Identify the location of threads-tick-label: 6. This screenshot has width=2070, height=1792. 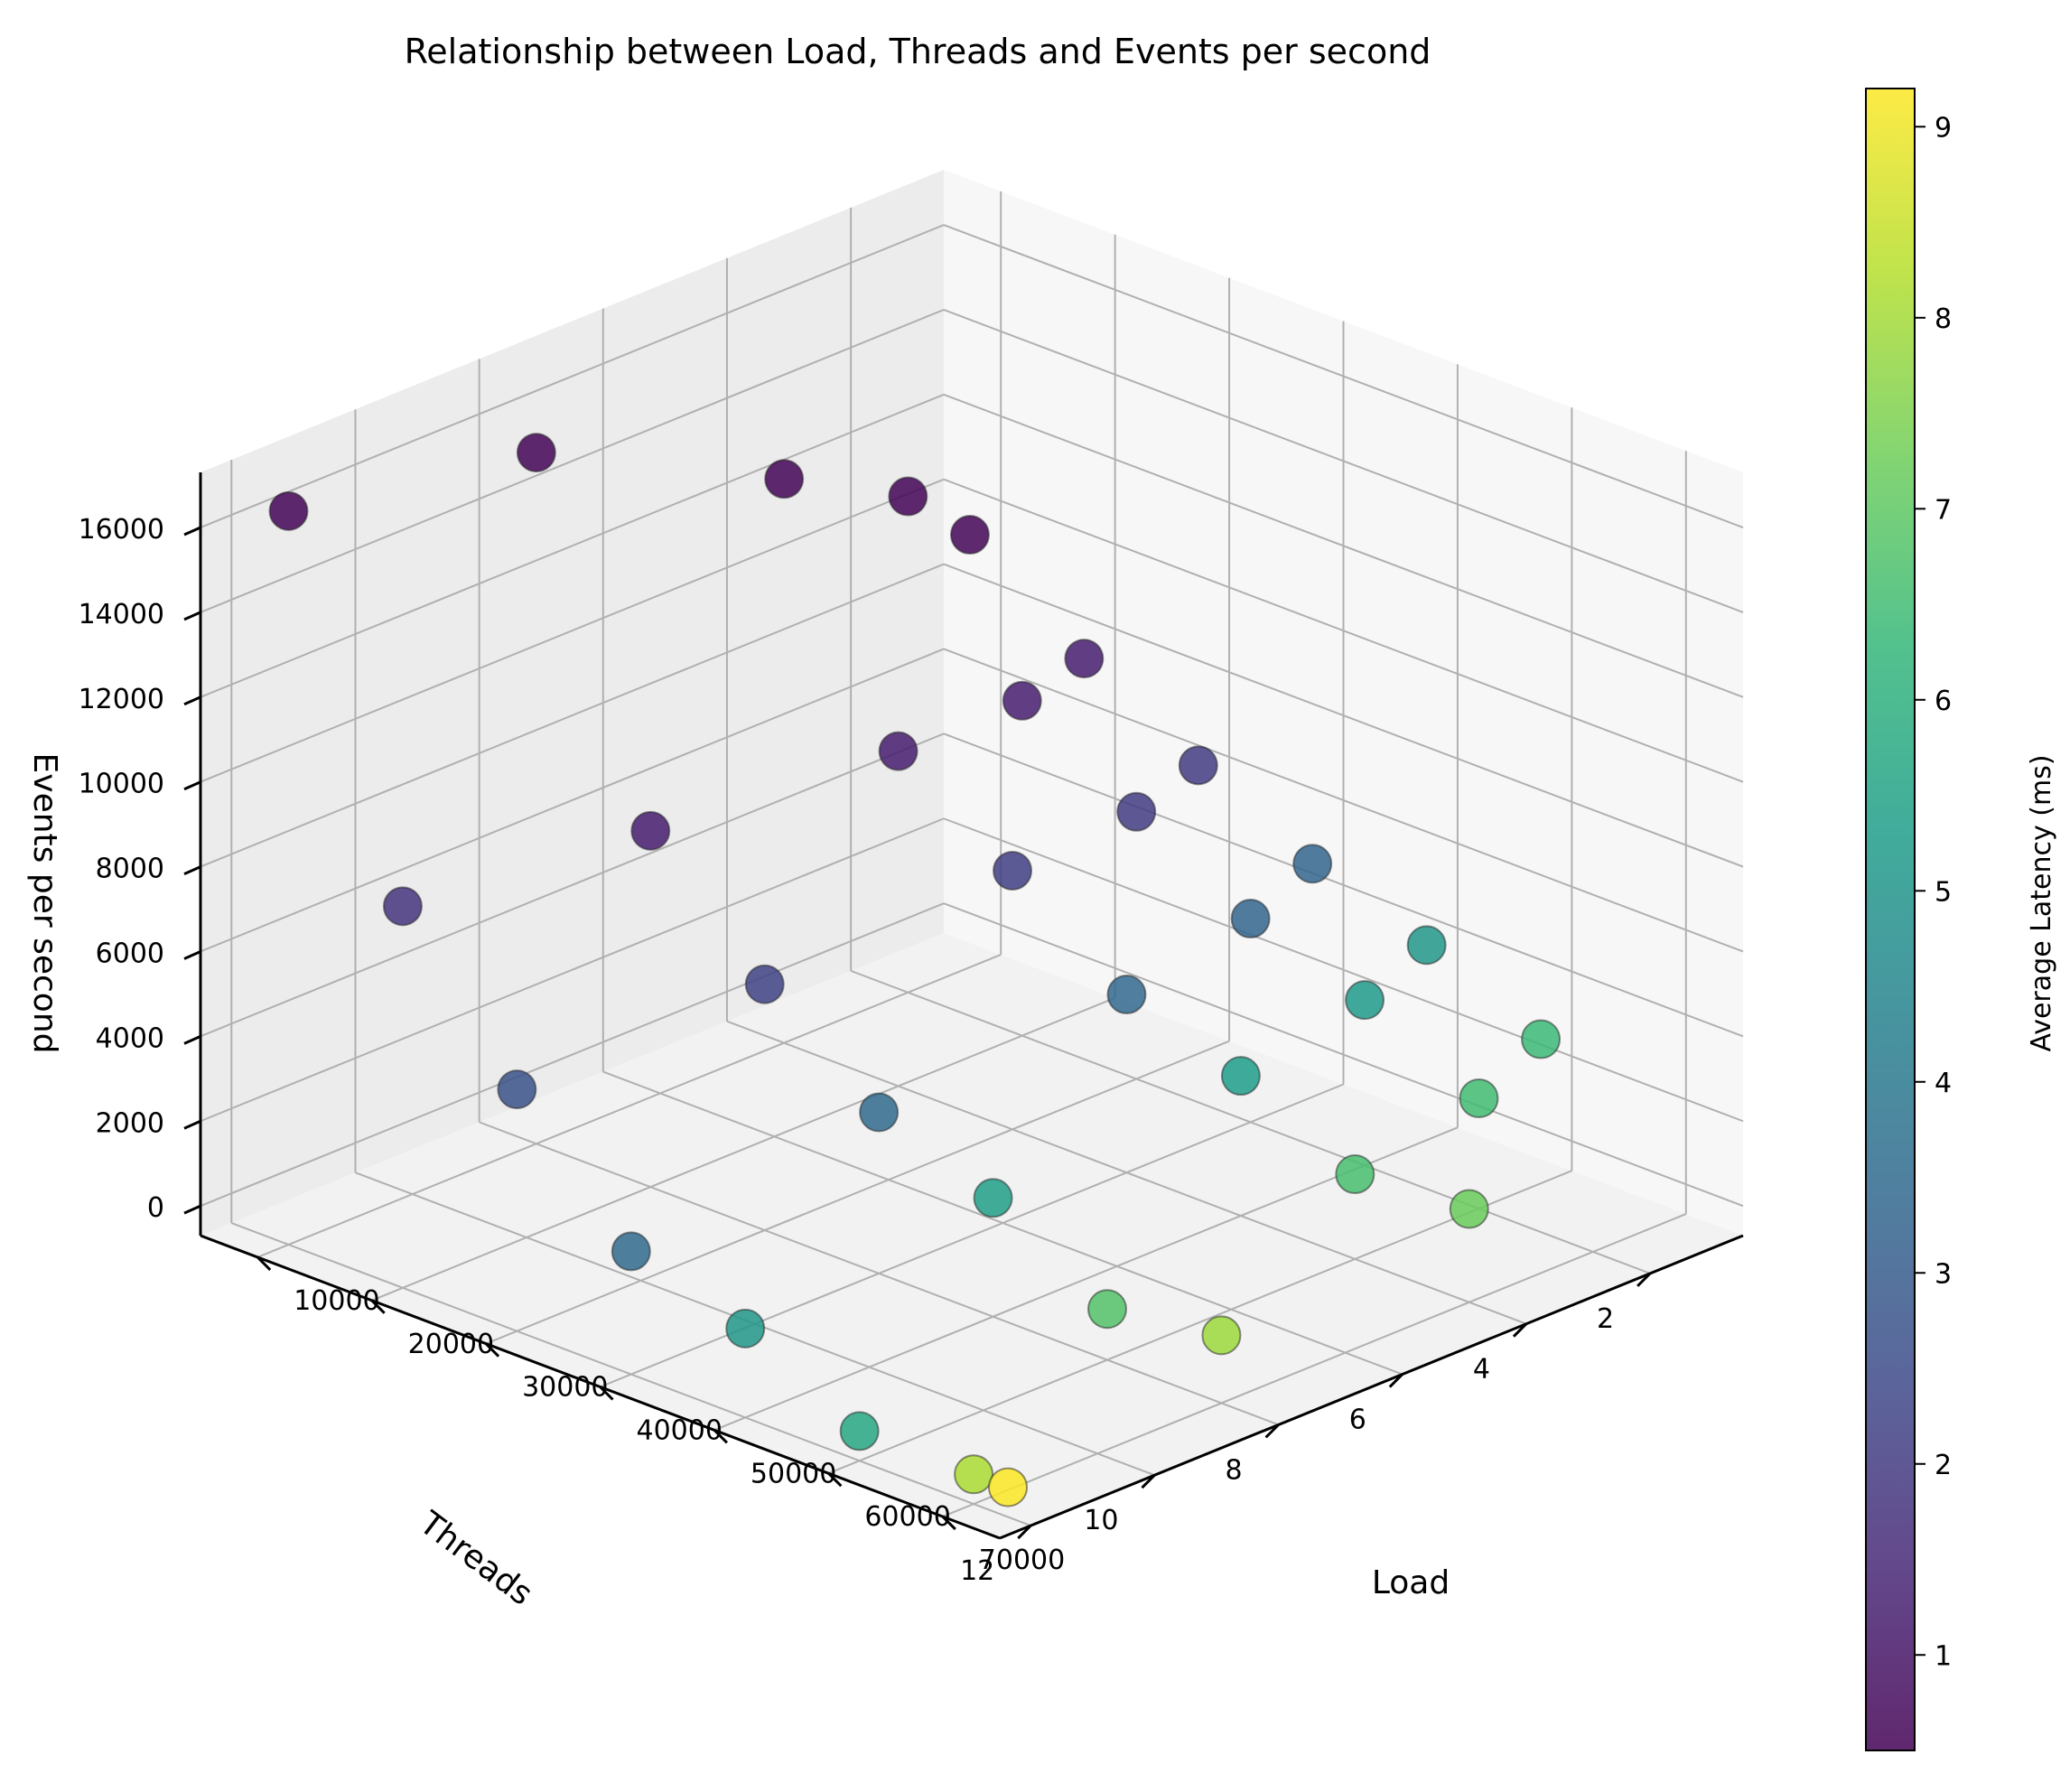
(1357, 1420).